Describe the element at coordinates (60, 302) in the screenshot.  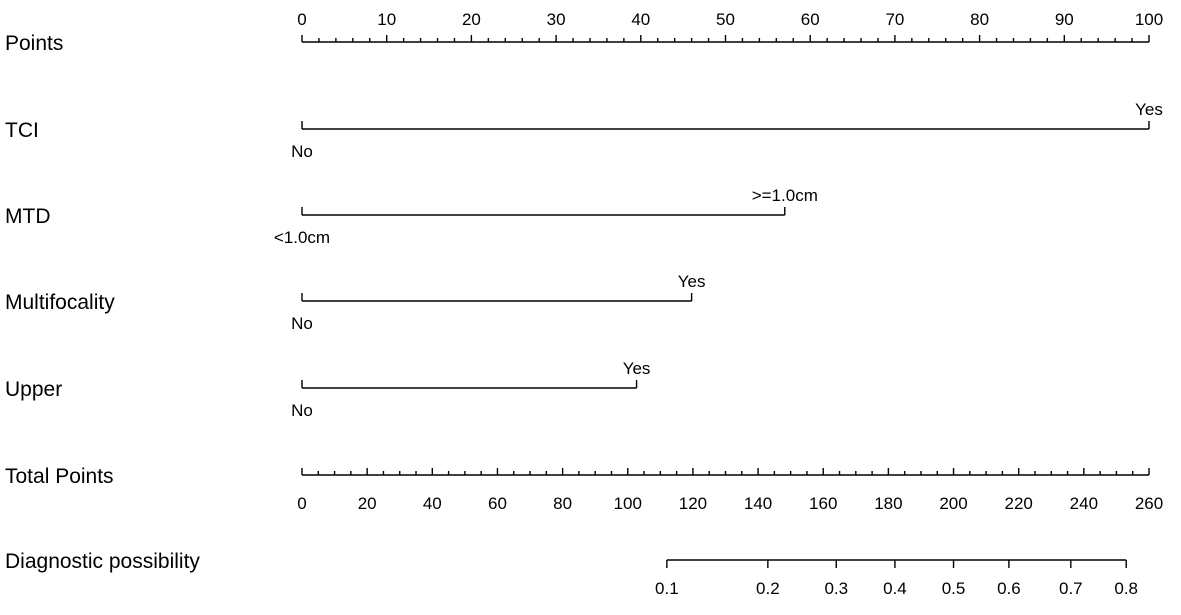
I see `variable-label-multifocality: Multifocality` at that location.